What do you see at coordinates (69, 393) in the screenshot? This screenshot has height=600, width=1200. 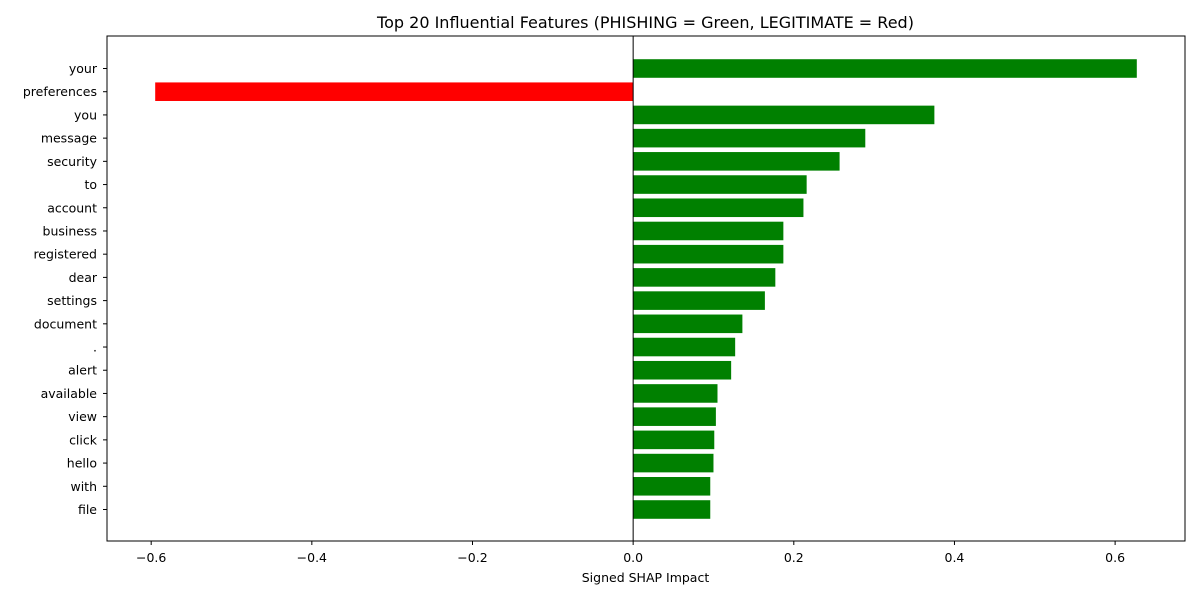 I see `y-tick-label: available` at bounding box center [69, 393].